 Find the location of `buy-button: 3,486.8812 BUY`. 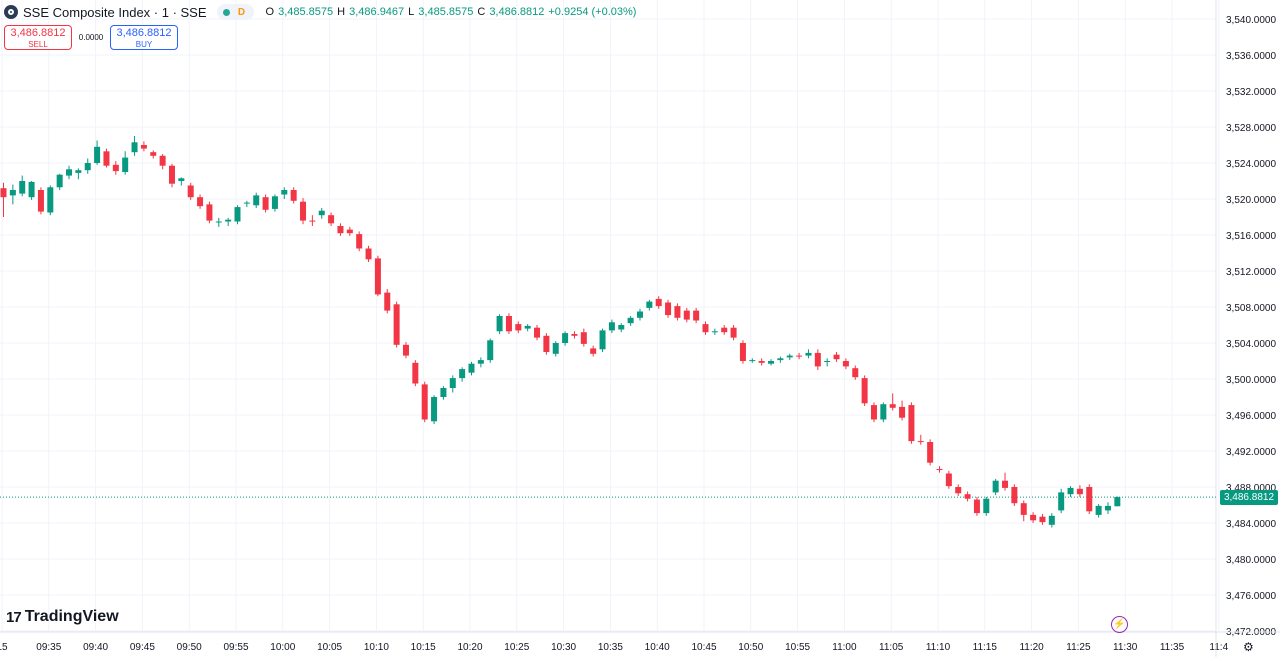

buy-button: 3,486.8812 BUY is located at coordinates (144, 37).